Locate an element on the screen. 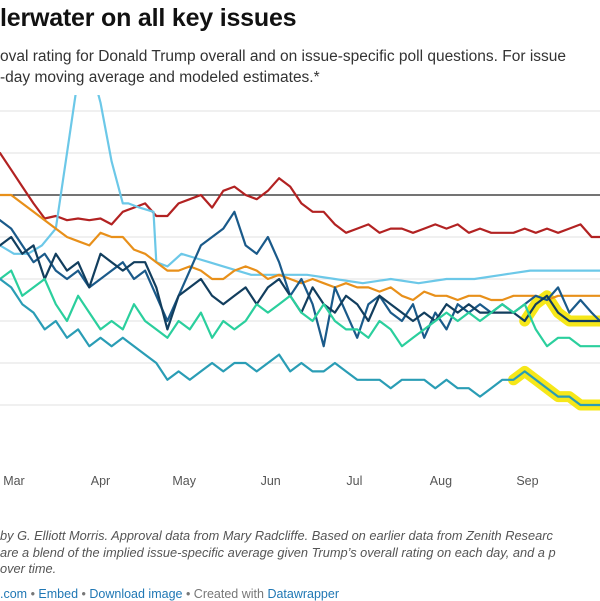 This screenshot has width=600, height=601. source-link: .com is located at coordinates (13, 594).